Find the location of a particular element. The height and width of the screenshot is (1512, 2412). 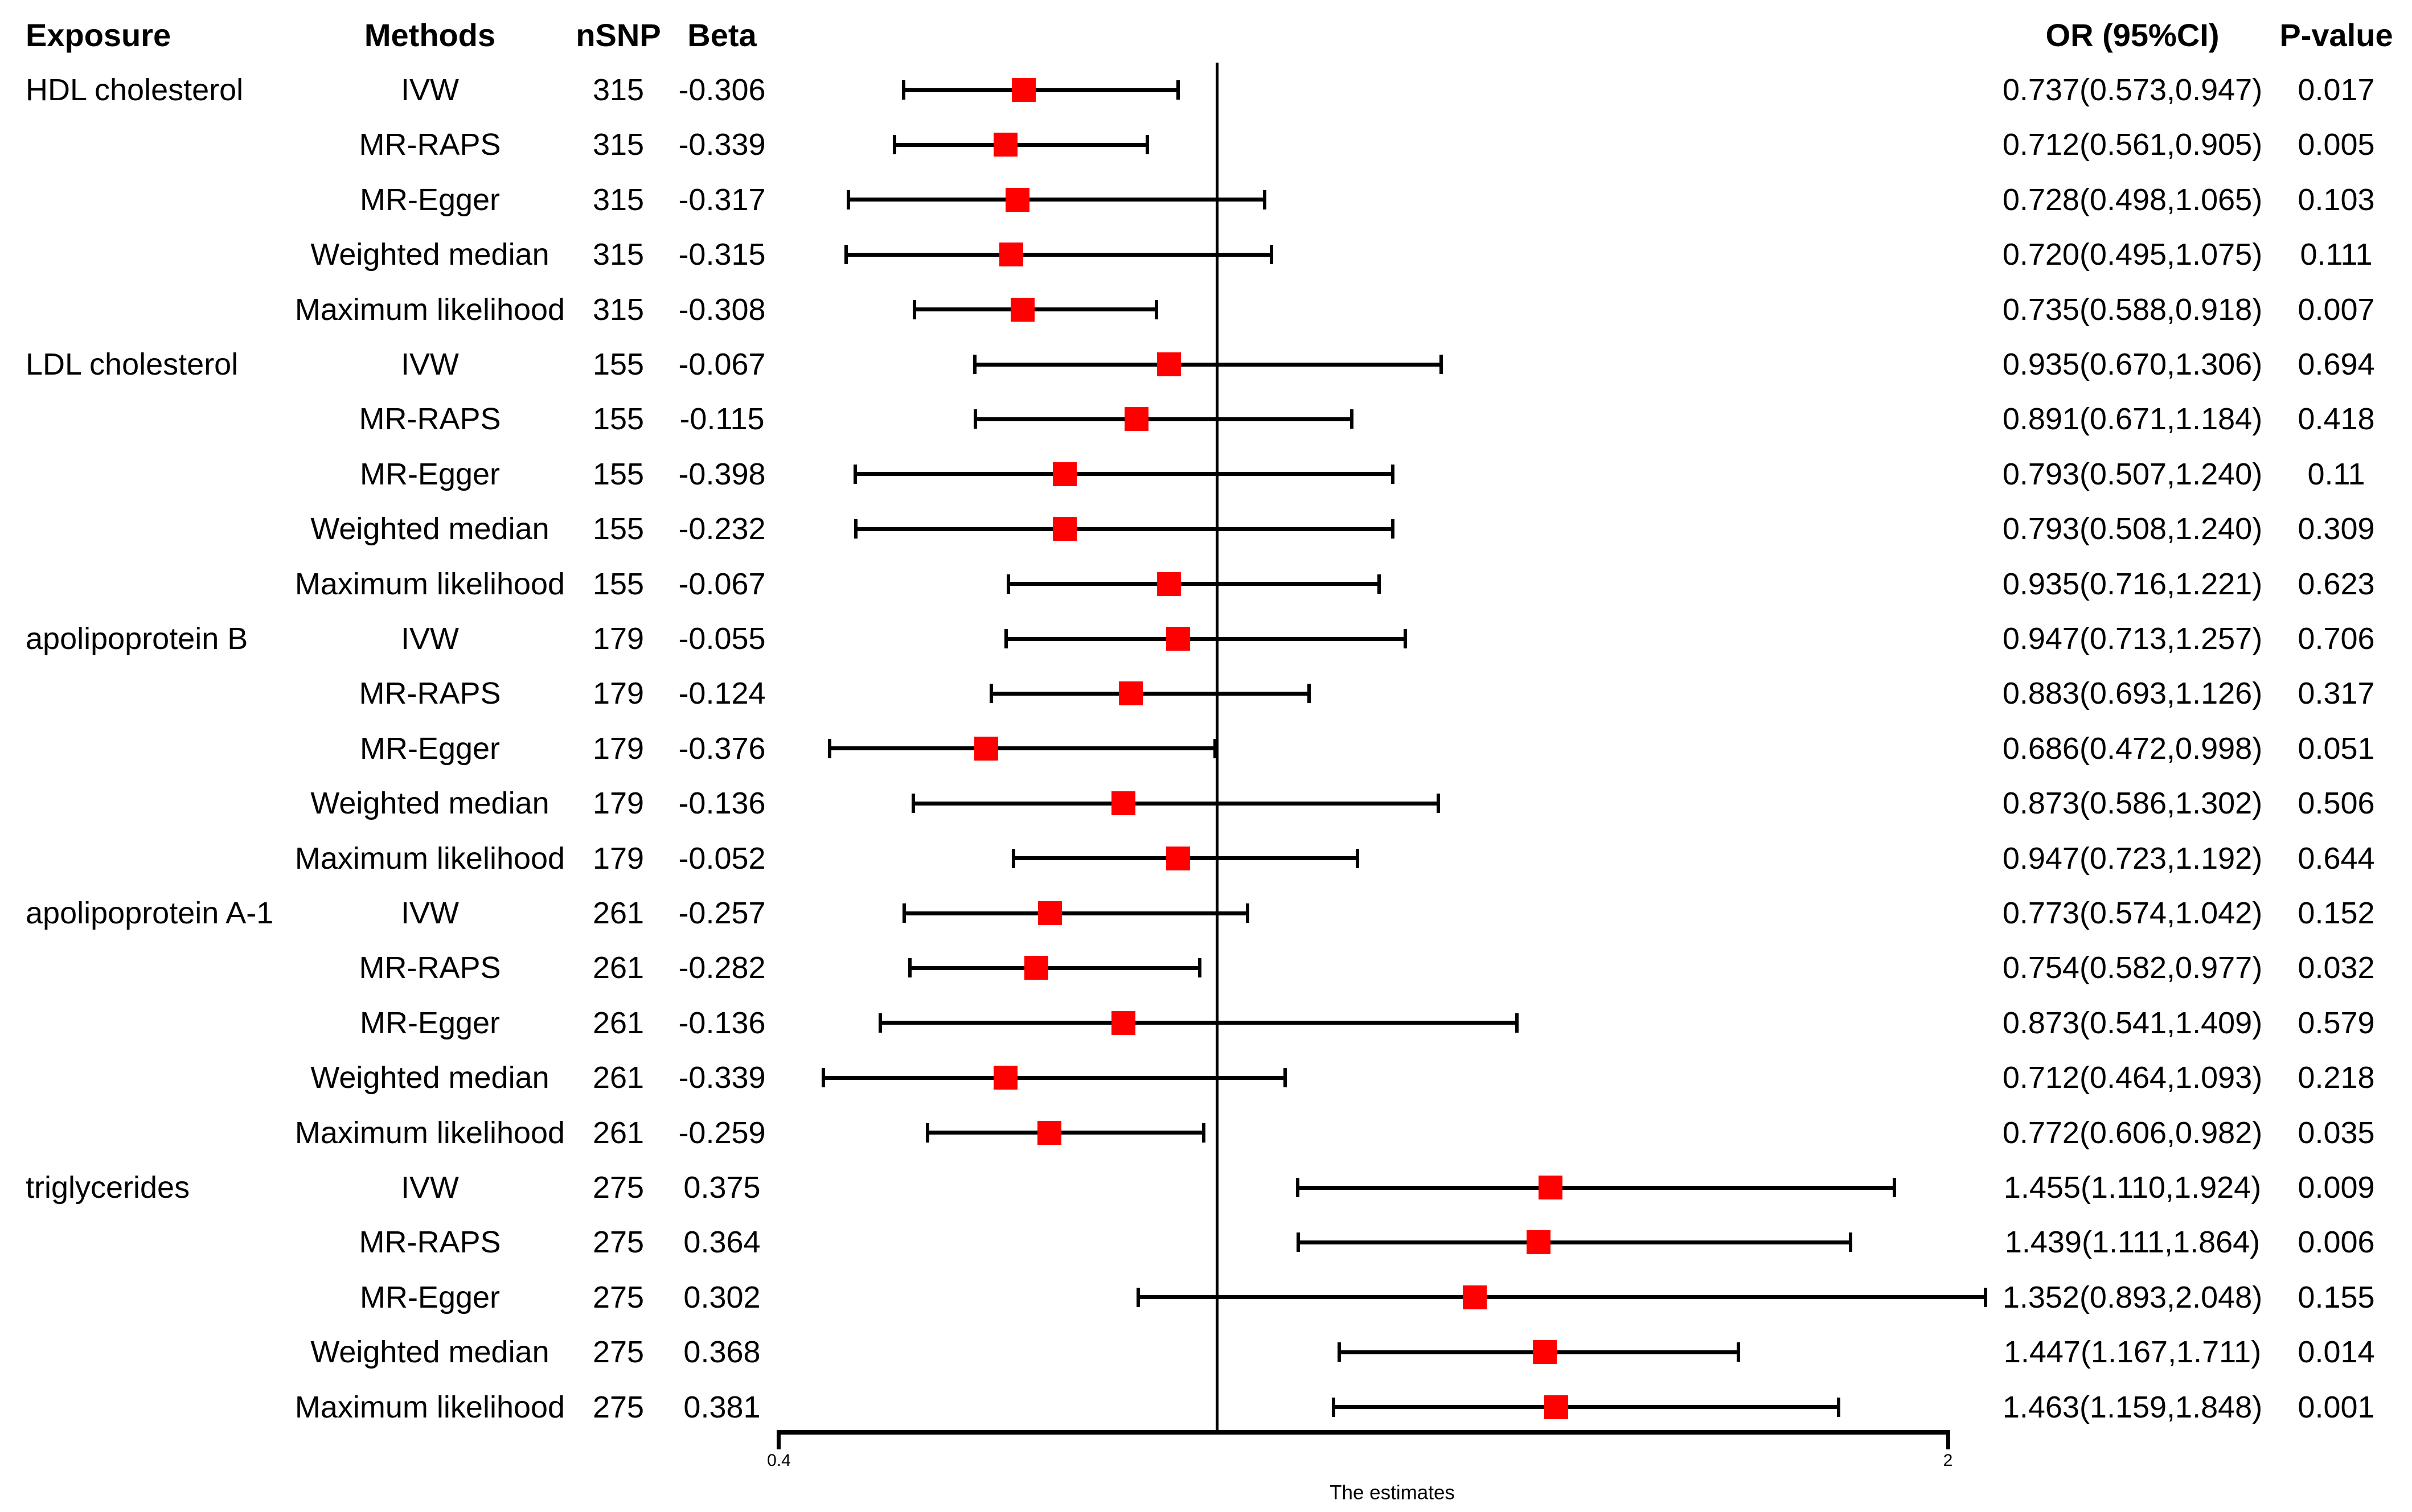

p-value: 0.317 is located at coordinates (2336, 693).